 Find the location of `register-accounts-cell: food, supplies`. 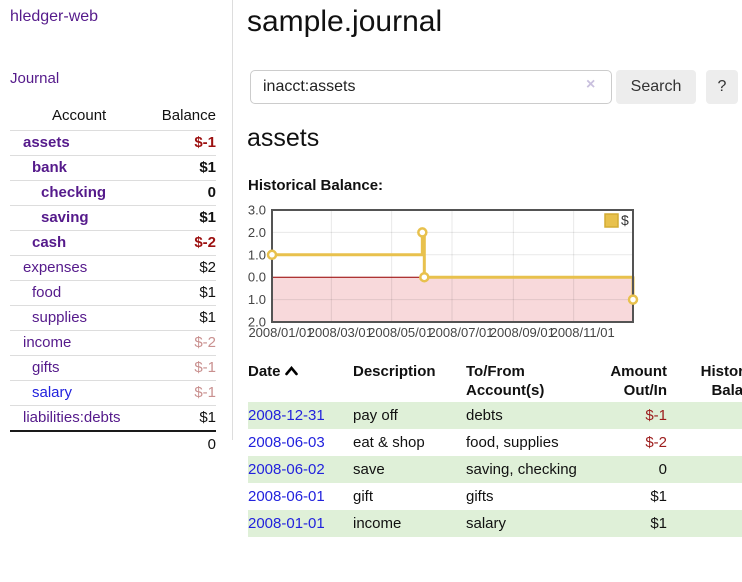

register-accounts-cell: food, supplies is located at coordinates (512, 442).